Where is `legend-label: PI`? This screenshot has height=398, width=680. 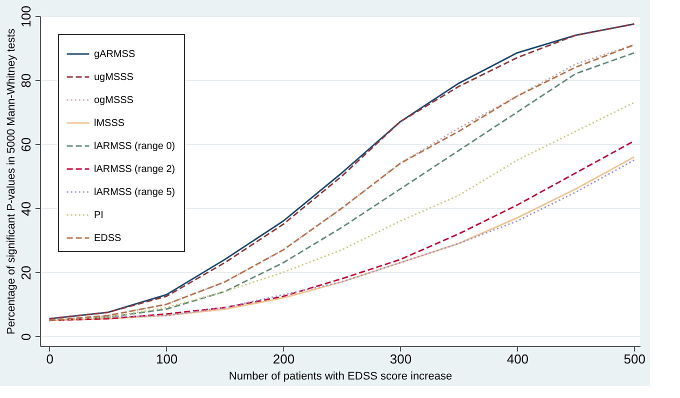 legend-label: PI is located at coordinates (99, 215).